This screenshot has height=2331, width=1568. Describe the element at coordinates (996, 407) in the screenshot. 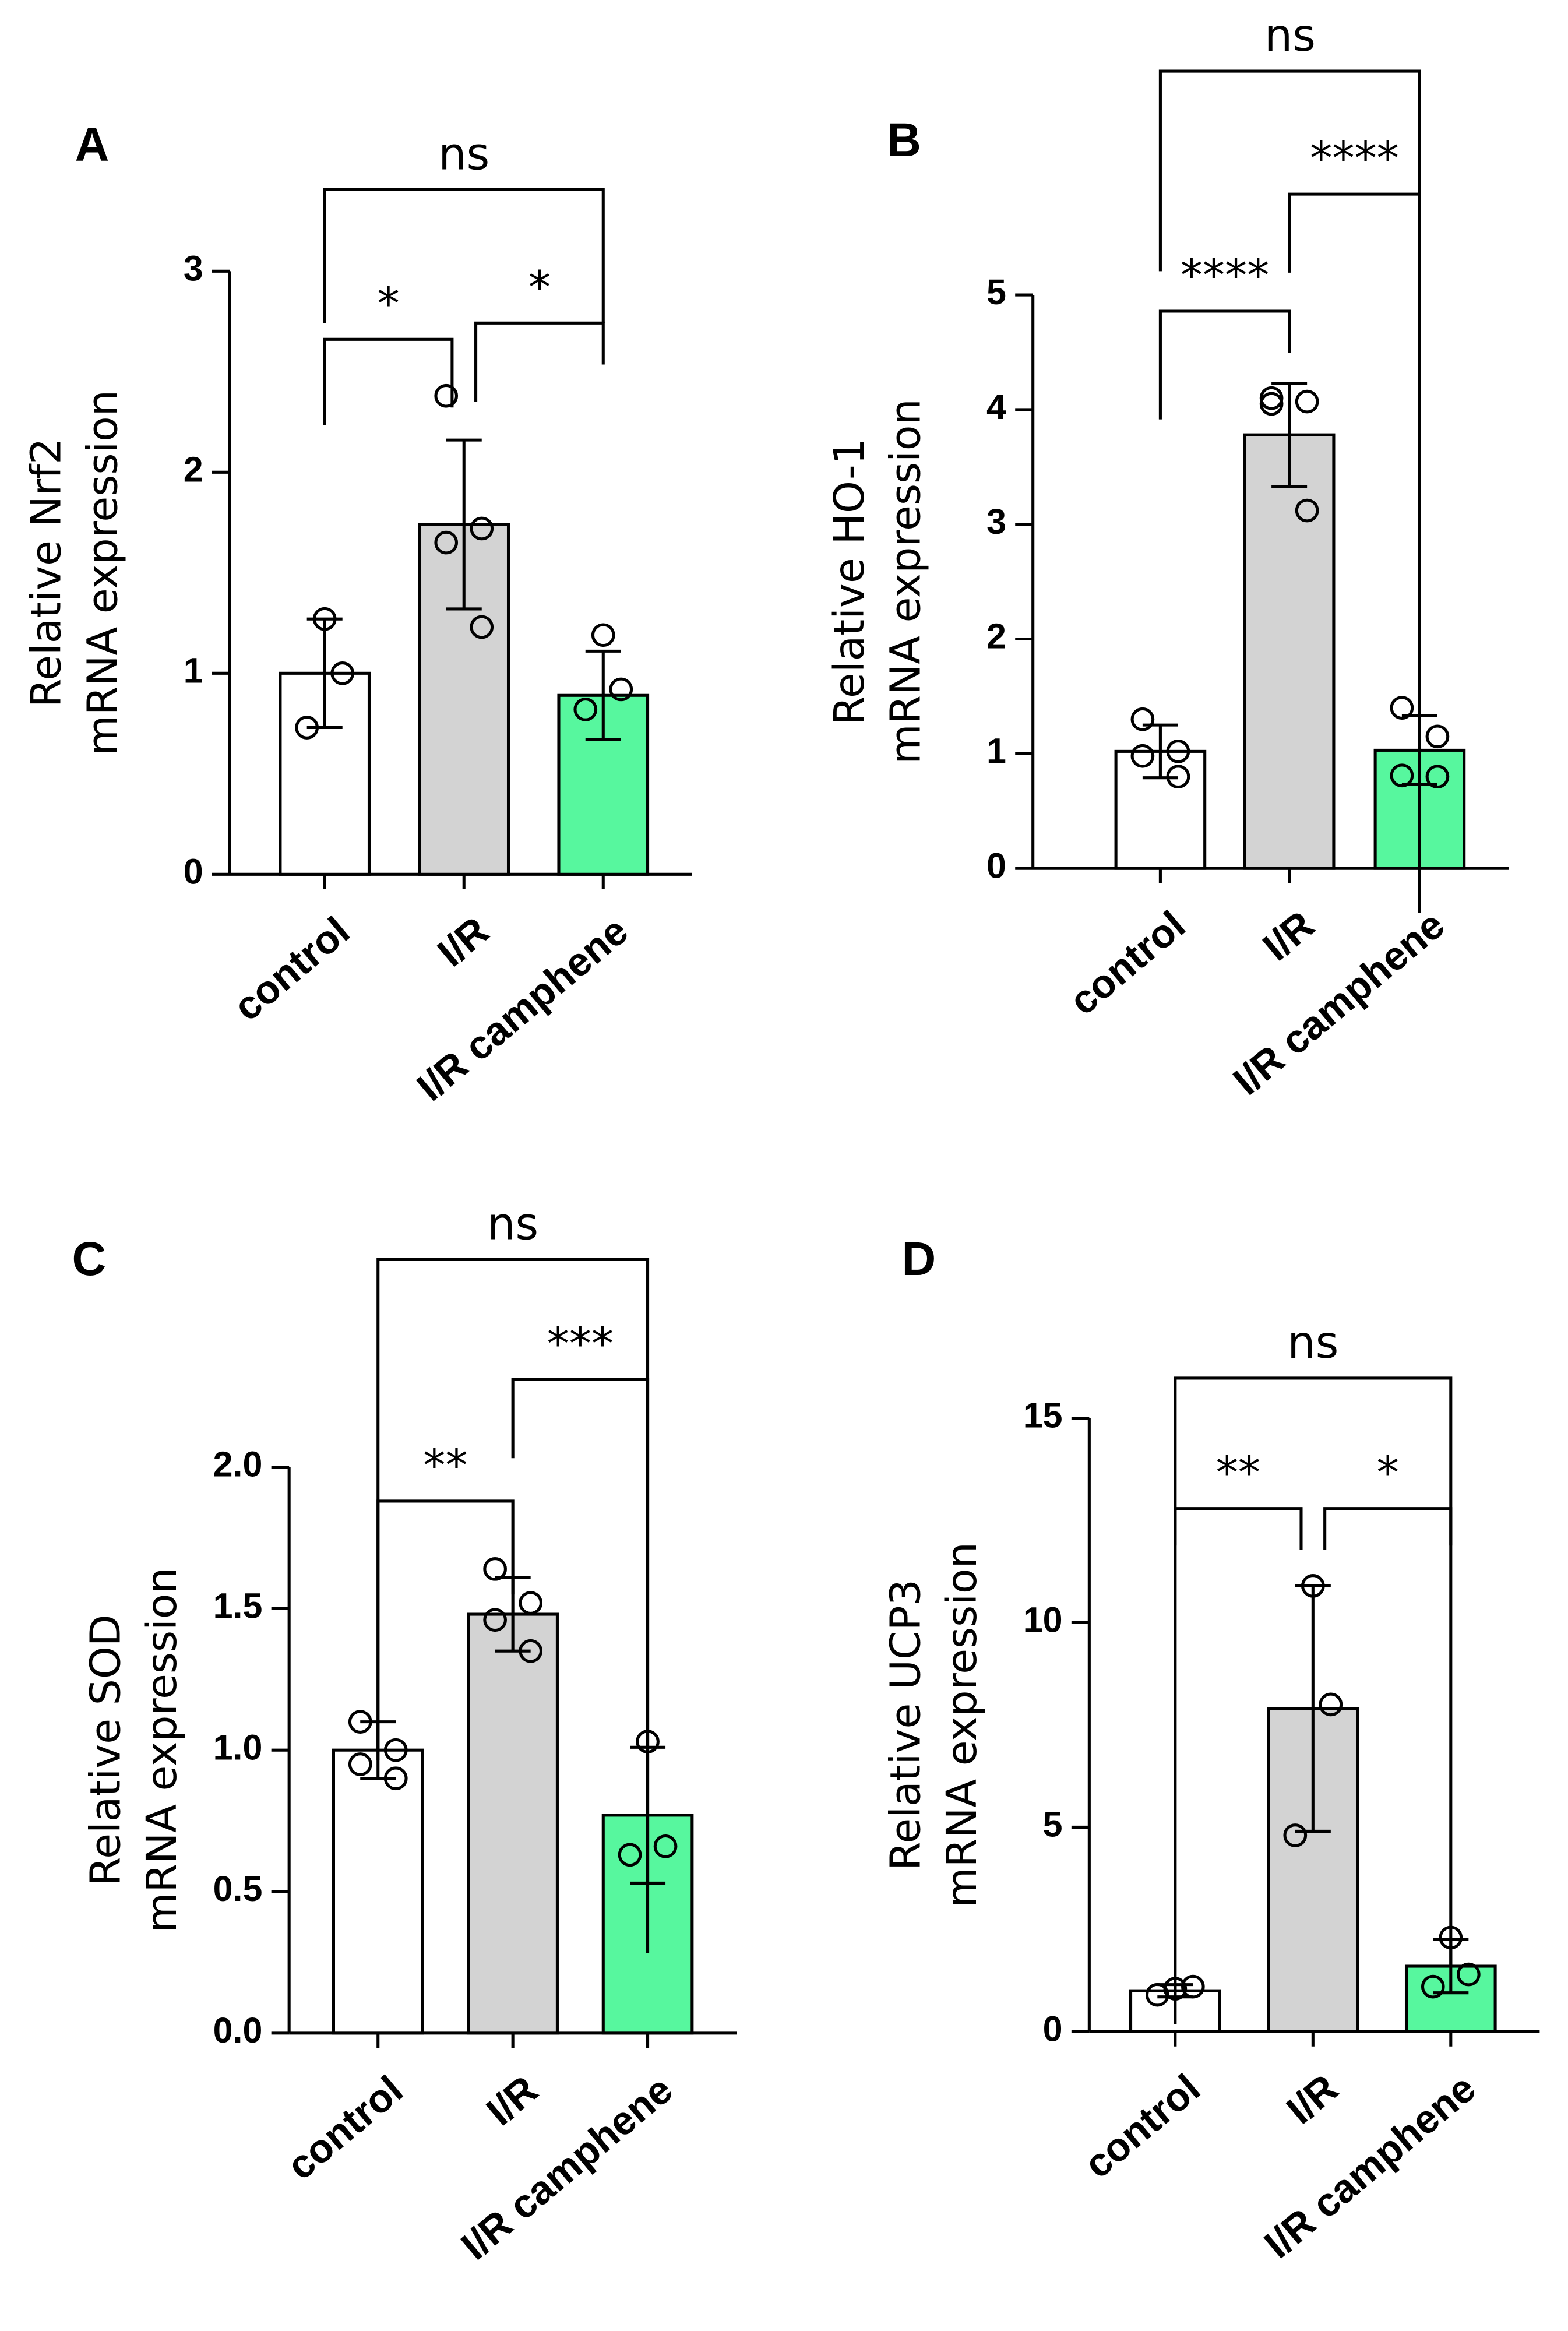

I see `y-tick-label: 4` at that location.